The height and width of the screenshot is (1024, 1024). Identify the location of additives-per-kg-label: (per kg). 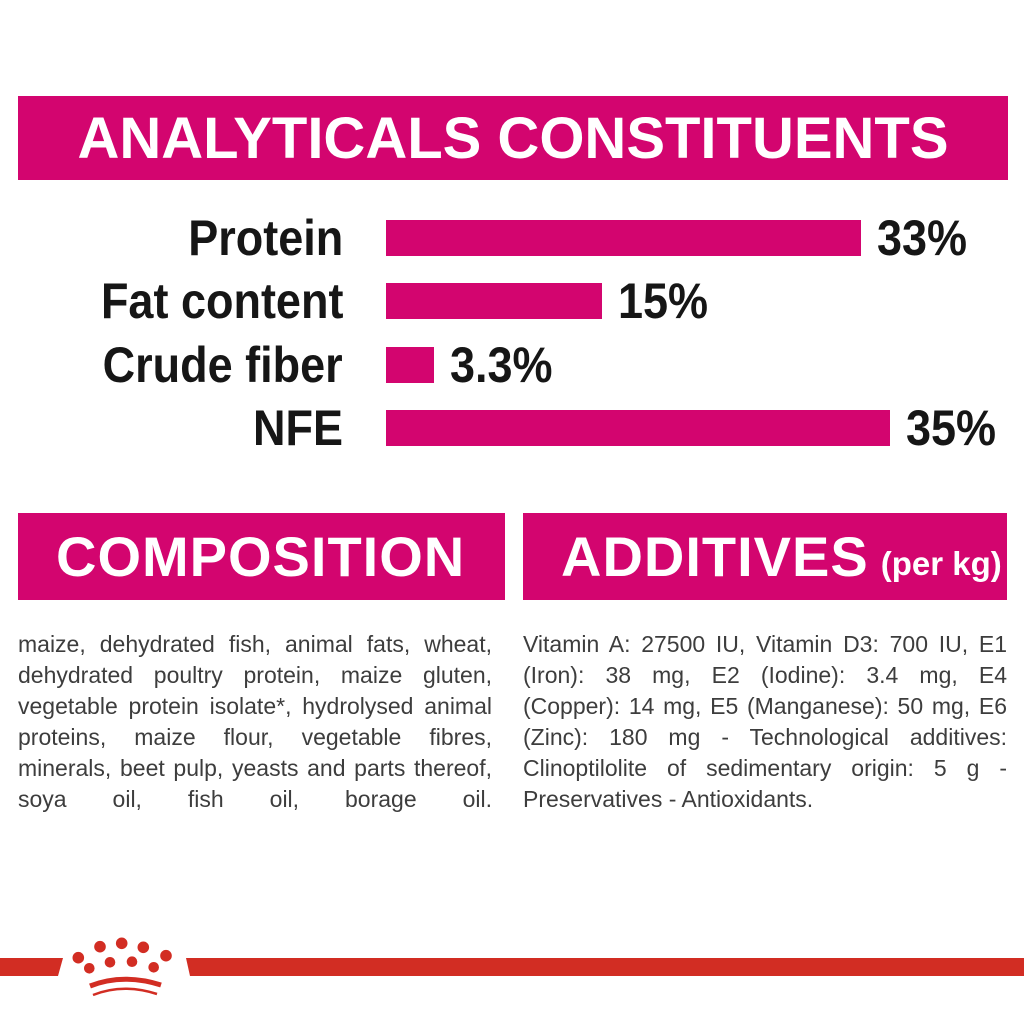
(941, 563).